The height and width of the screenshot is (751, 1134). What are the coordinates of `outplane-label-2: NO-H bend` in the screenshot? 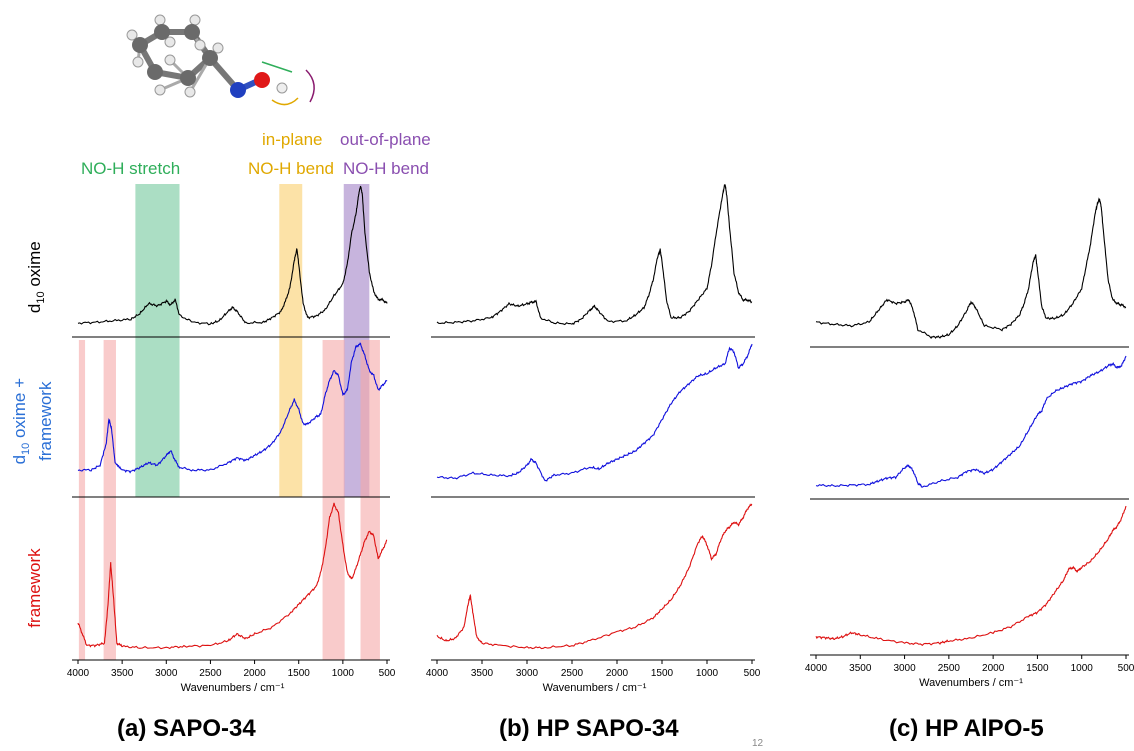 It's located at (386, 168).